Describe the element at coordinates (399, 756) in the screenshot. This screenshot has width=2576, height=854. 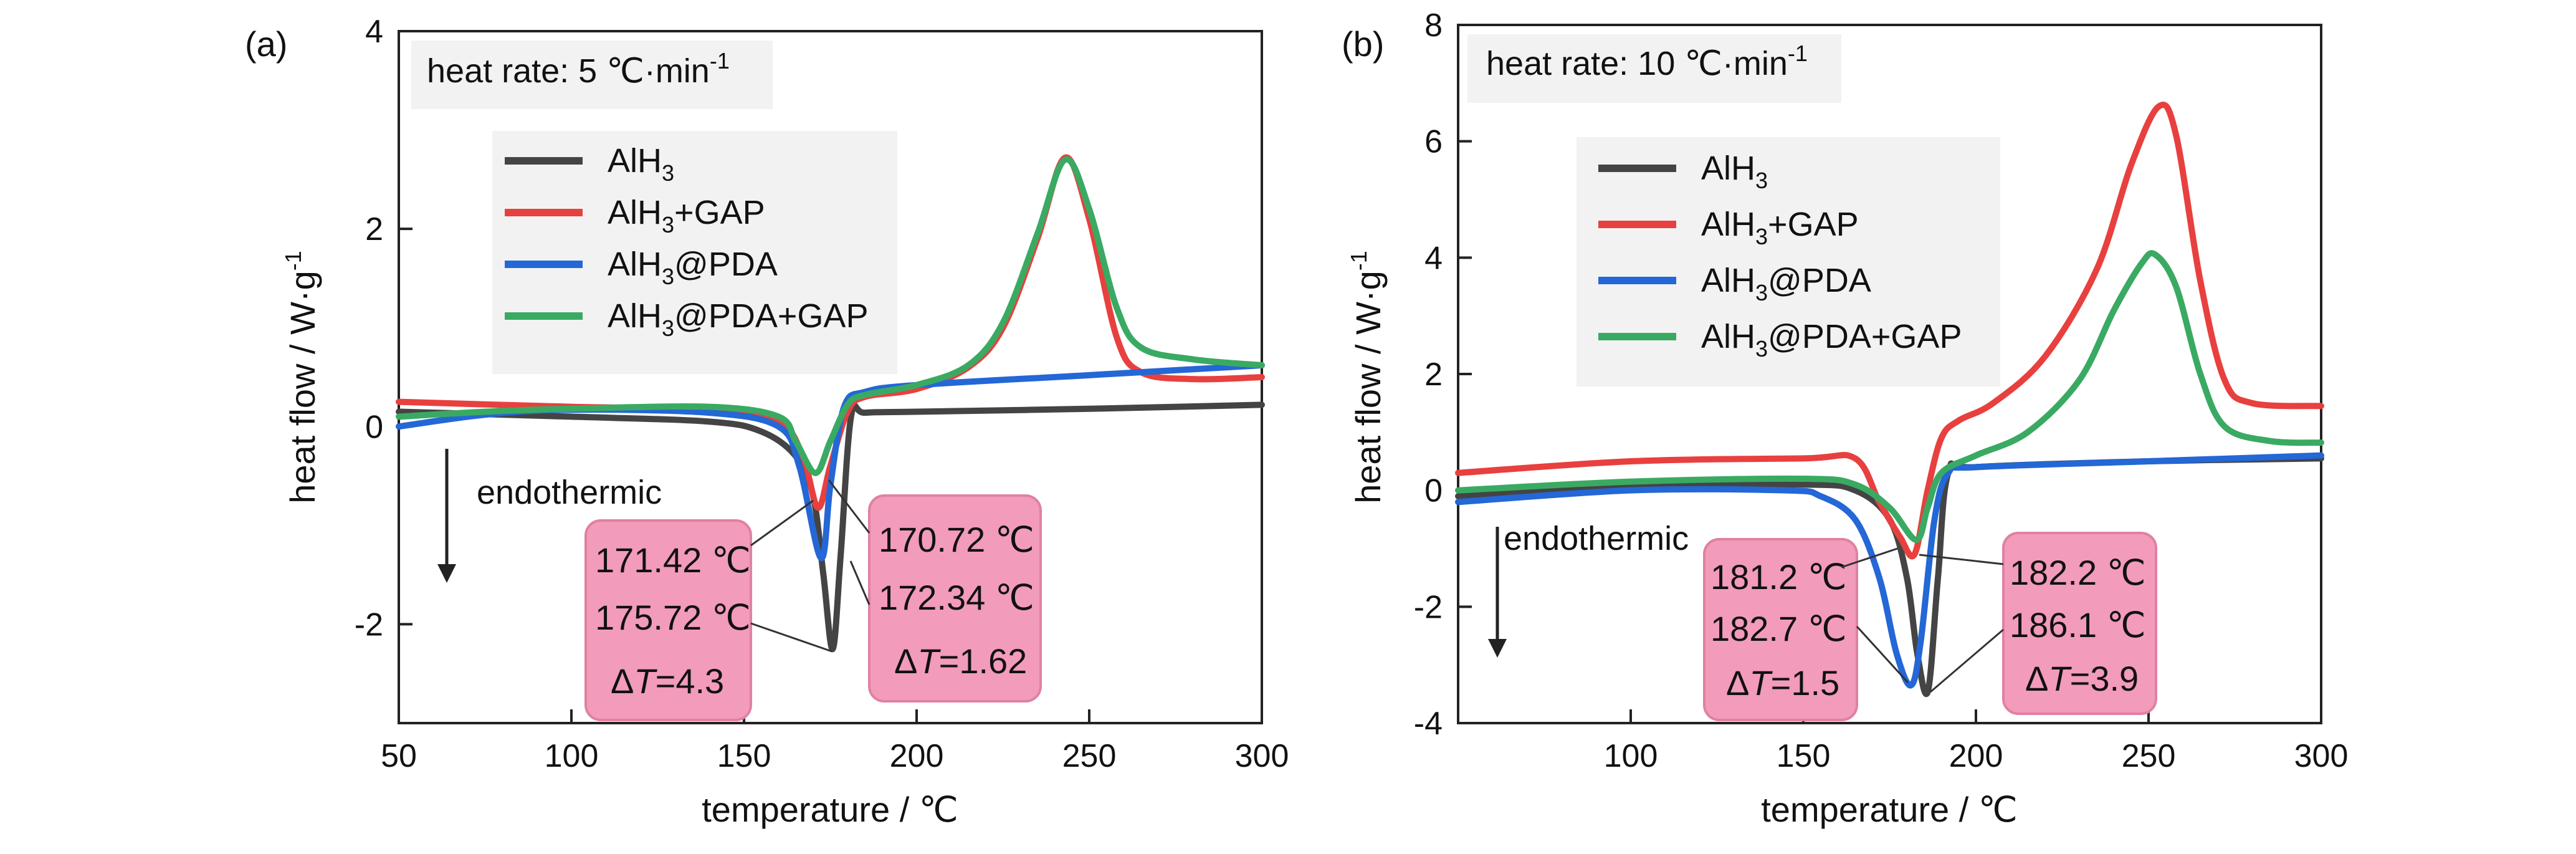
I see `x-tick-label: 50` at that location.